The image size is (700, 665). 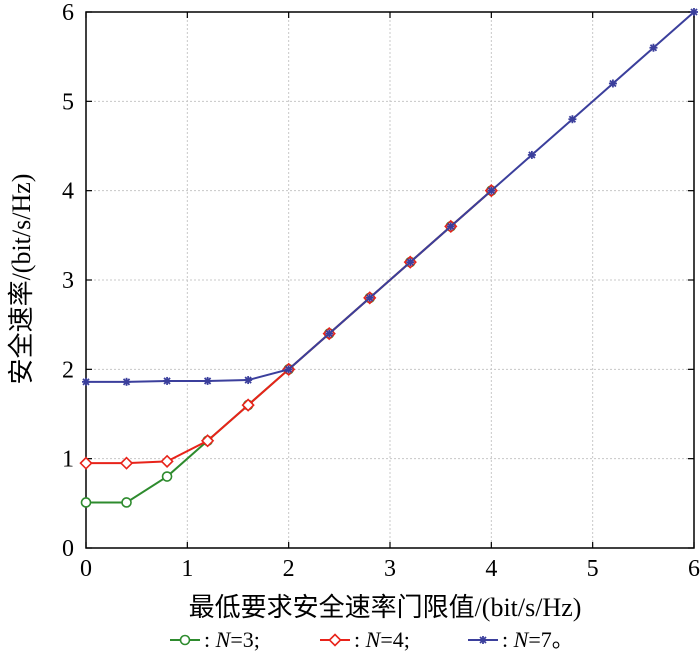 What do you see at coordinates (694, 569) in the screenshot?
I see `x-tick-label: 6` at bounding box center [694, 569].